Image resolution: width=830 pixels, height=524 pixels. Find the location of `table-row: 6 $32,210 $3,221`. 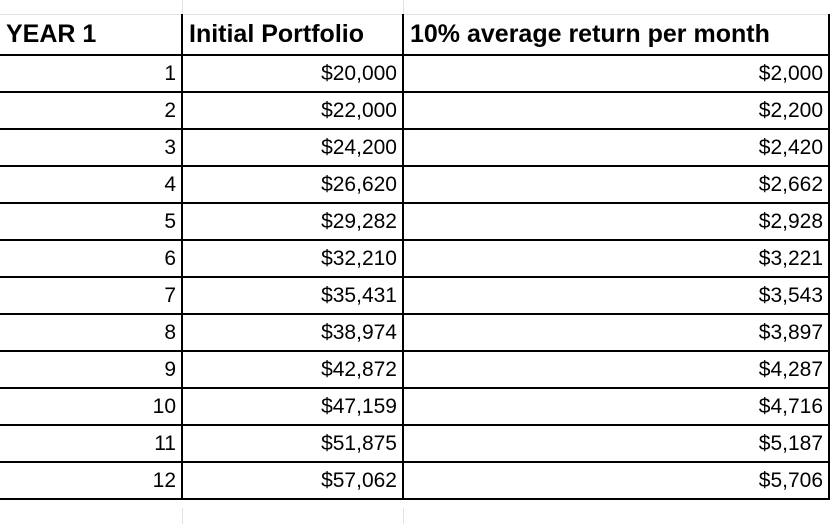

table-row: 6 $32,210 $3,221 is located at coordinates (415, 259).